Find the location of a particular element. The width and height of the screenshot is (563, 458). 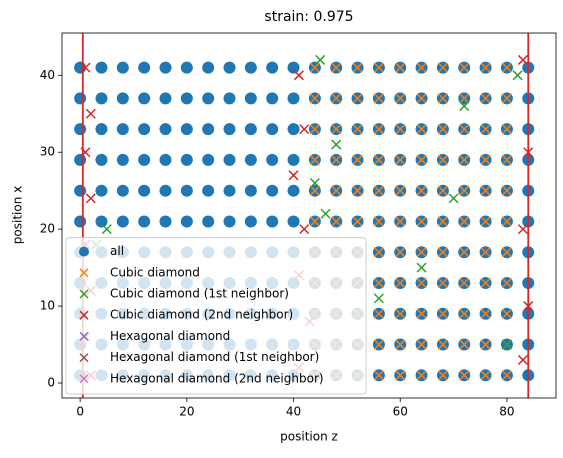

x-tick-label: 20 is located at coordinates (186, 412).